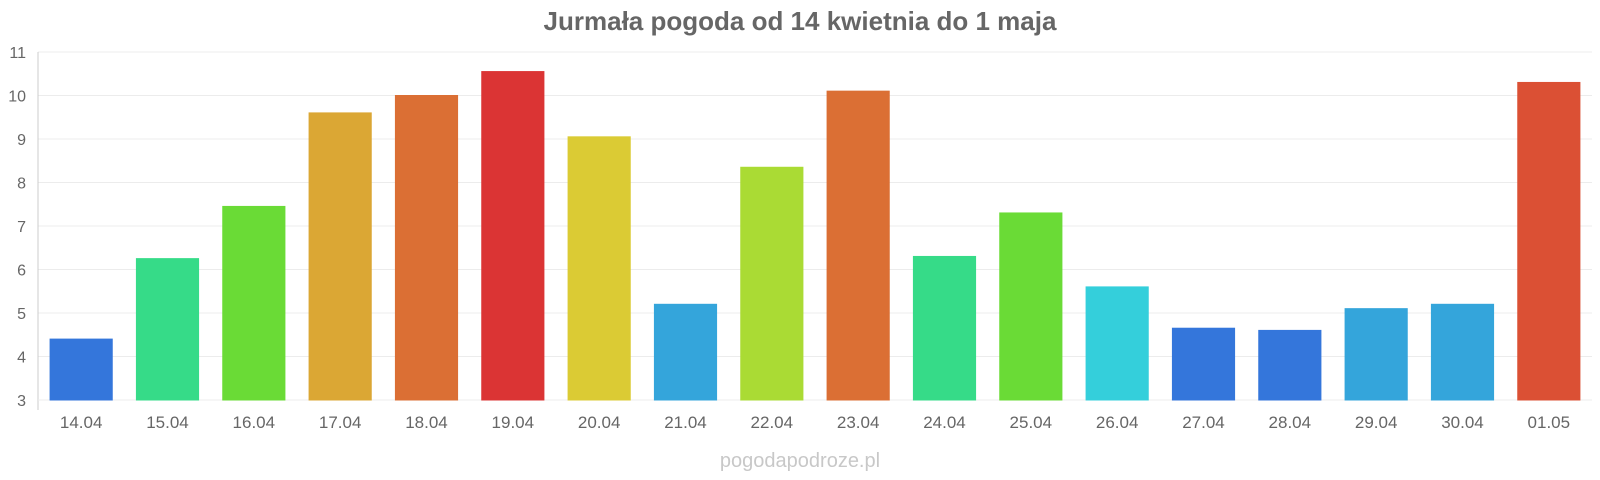 Image resolution: width=1600 pixels, height=480 pixels. What do you see at coordinates (1290, 365) in the screenshot?
I see `bar-28.04` at bounding box center [1290, 365].